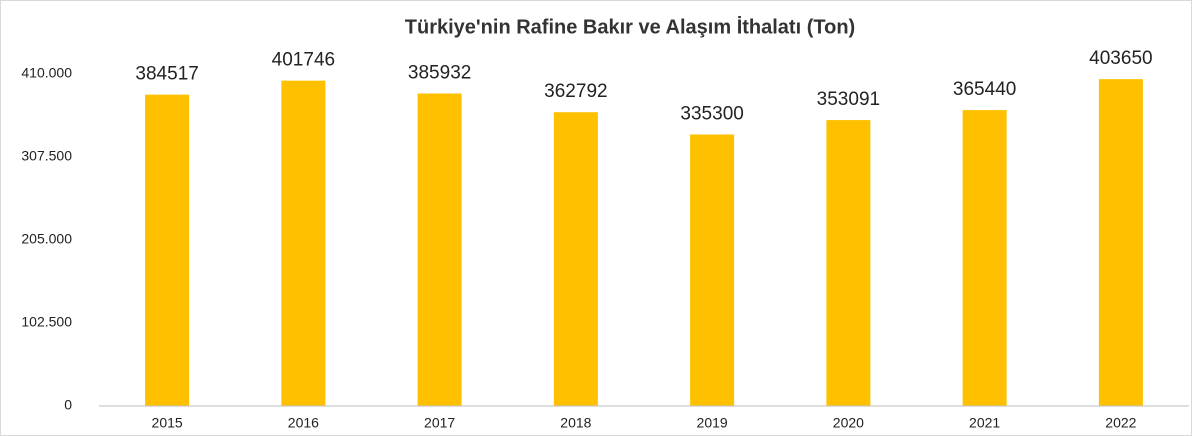  Describe the element at coordinates (46, 156) in the screenshot. I see `y-tick-label: 307.500` at that location.